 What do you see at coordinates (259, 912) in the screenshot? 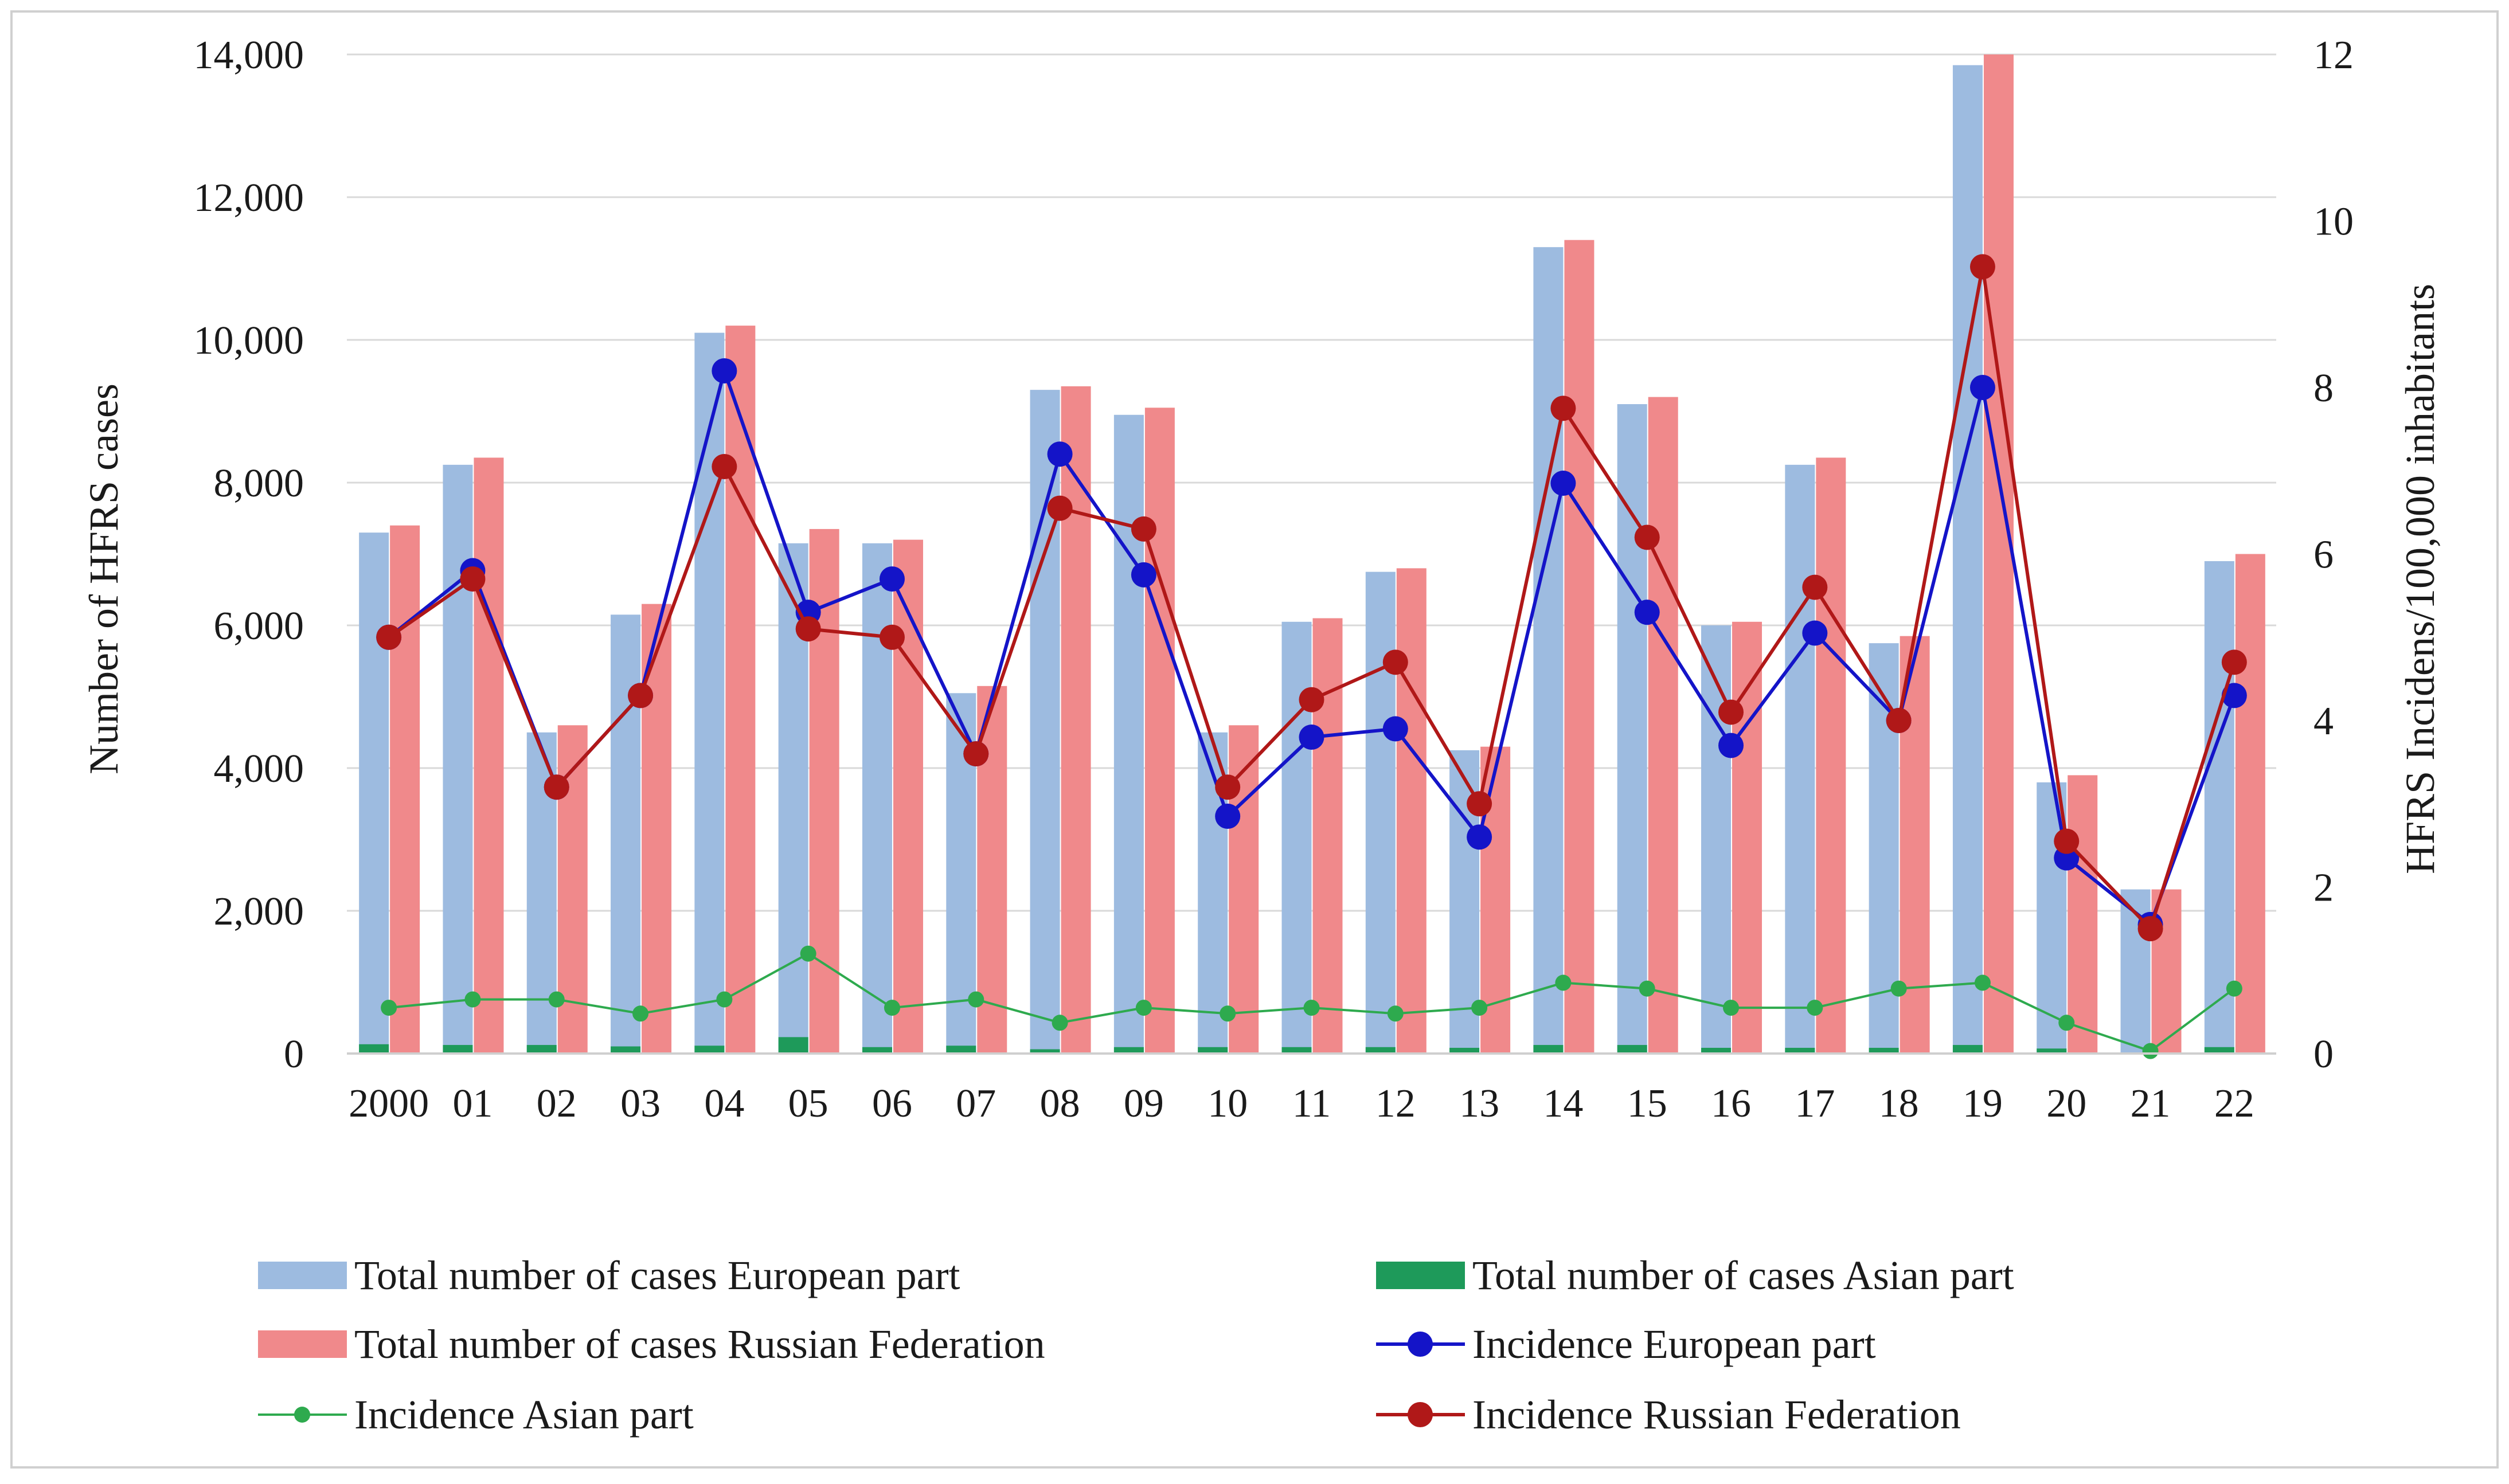
I see `left-tick-label: 2,000` at bounding box center [259, 912].